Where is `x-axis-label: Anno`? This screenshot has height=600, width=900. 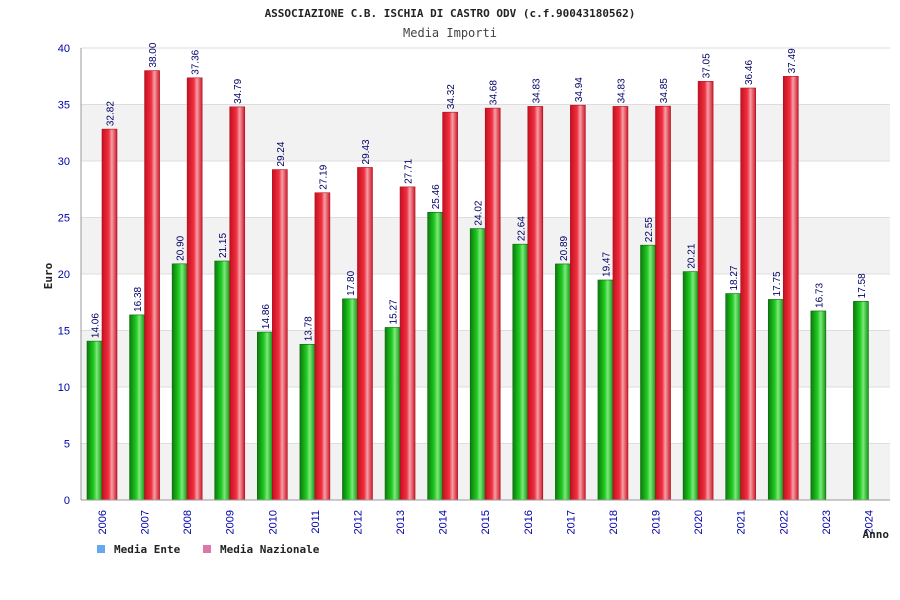 x-axis-label: Anno is located at coordinates (876, 534).